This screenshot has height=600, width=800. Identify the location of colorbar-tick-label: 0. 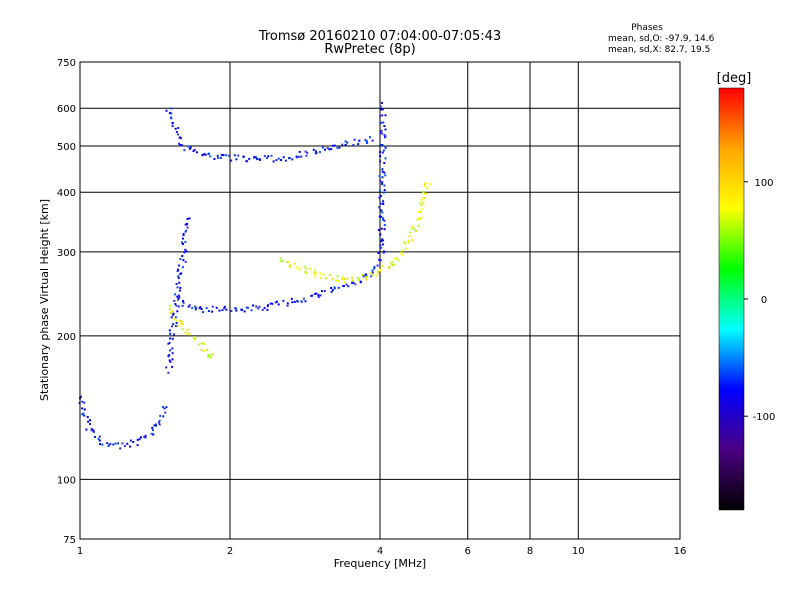
(764, 300).